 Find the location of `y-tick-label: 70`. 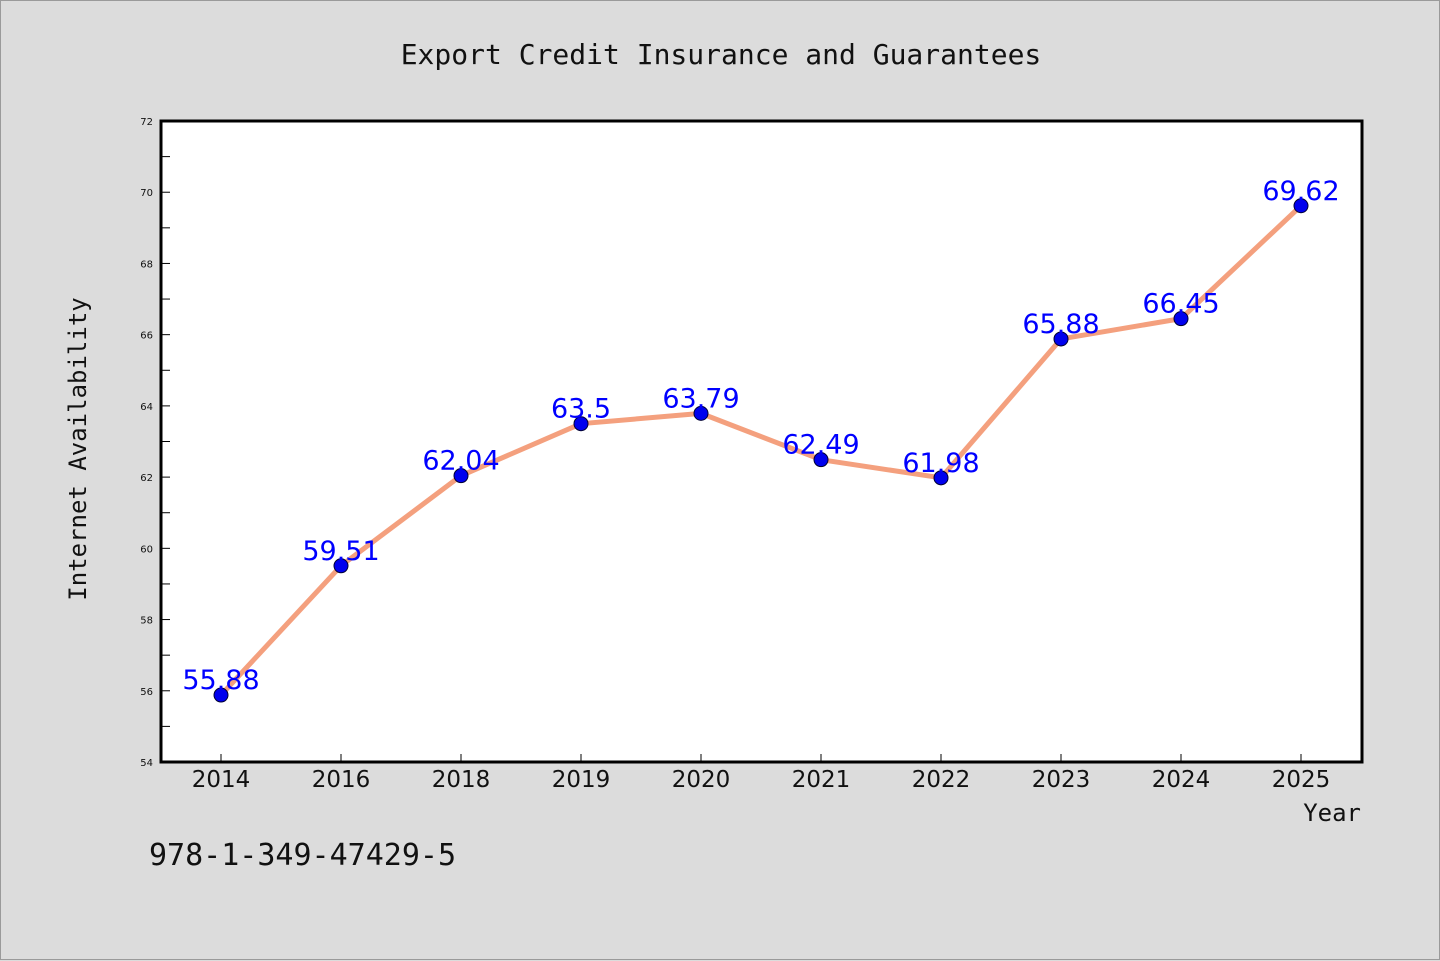

y-tick-label: 70 is located at coordinates (146, 193).